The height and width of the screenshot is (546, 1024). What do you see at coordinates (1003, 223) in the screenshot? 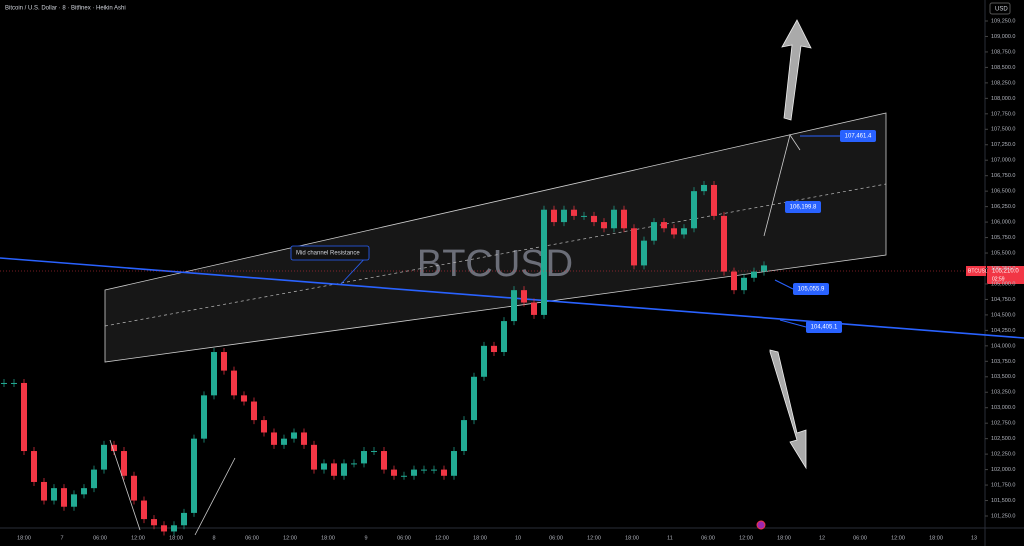
I see `y-tick-label: 106,000.0` at bounding box center [1003, 223].